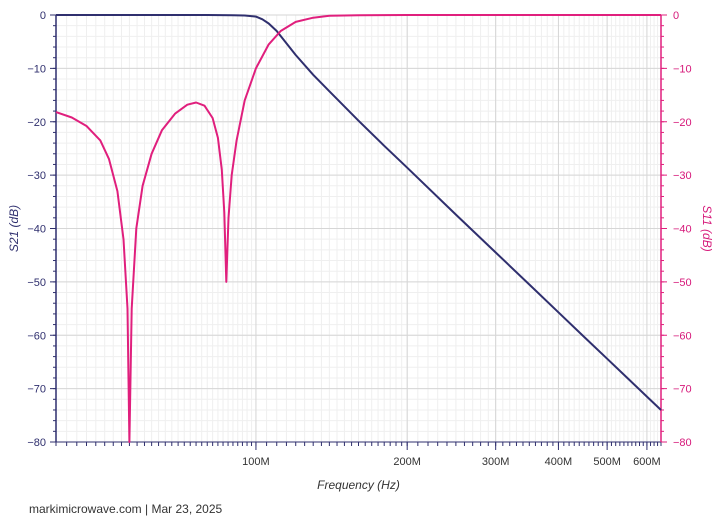  Describe the element at coordinates (36, 336) in the screenshot. I see `y-left-tick-label: −60` at that location.